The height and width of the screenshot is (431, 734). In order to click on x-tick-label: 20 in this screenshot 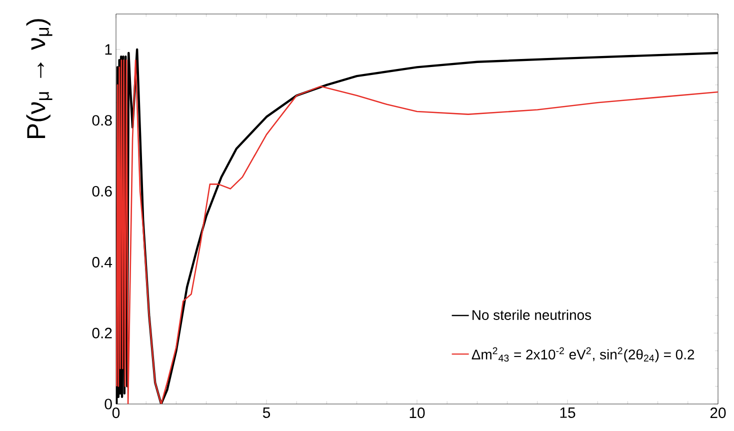, I will do `click(718, 413)`.